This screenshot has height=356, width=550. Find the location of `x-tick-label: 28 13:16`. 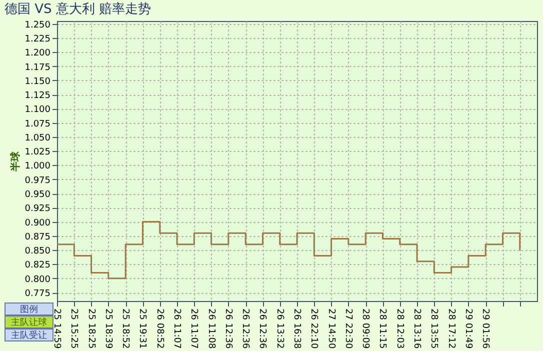

x-tick-label: 28 13:16 is located at coordinates (417, 329).